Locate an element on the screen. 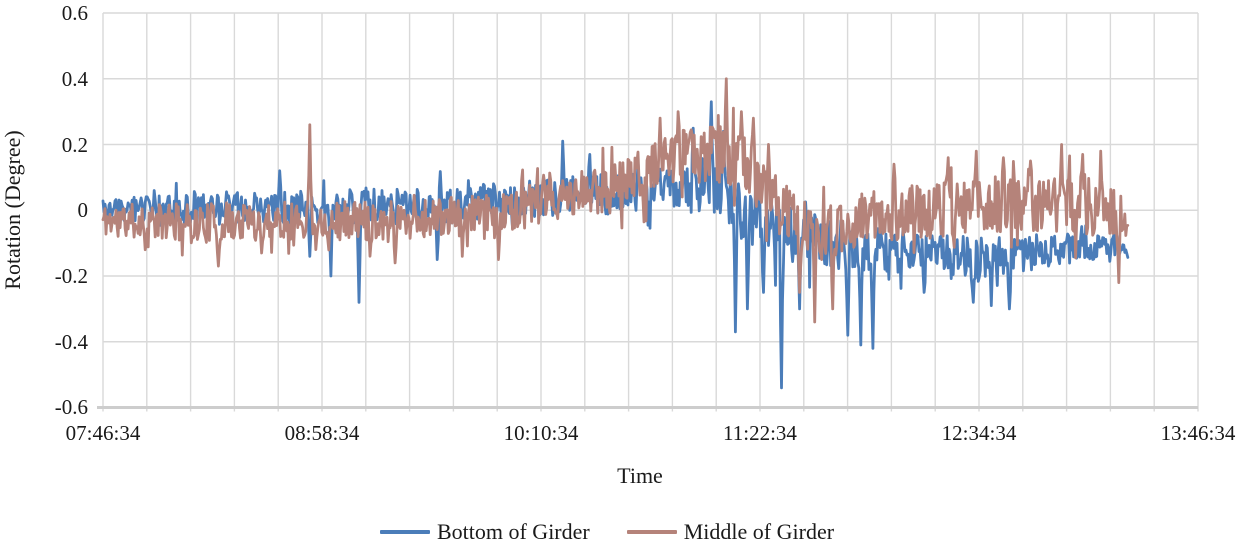 Image resolution: width=1250 pixels, height=551 pixels. legend-label: Middle of Girder is located at coordinates (759, 531).